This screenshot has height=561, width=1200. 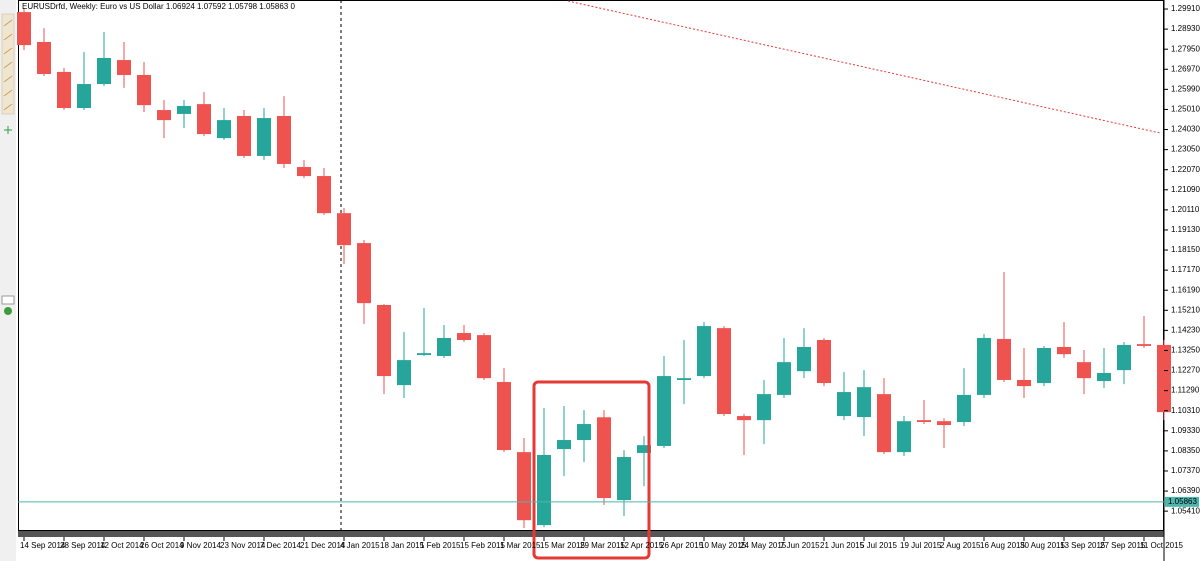 I want to click on x-tick-label: 21 Dec 2014, so click(x=323, y=545).